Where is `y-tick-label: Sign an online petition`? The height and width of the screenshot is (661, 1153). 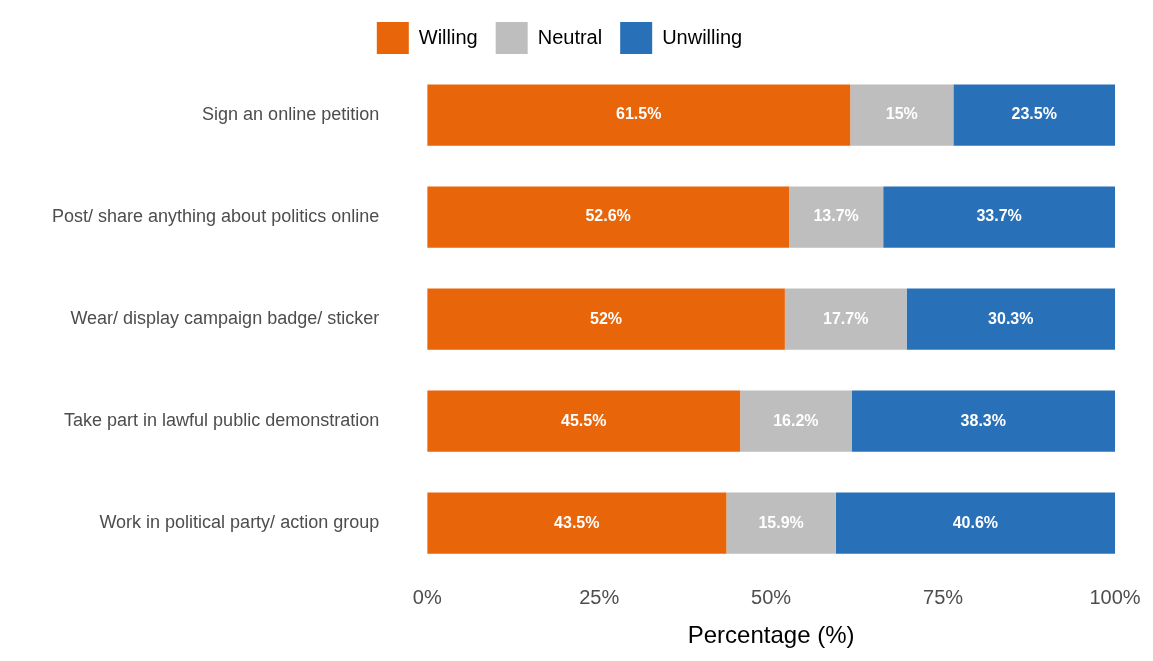
y-tick-label: Sign an online petition is located at coordinates (291, 113).